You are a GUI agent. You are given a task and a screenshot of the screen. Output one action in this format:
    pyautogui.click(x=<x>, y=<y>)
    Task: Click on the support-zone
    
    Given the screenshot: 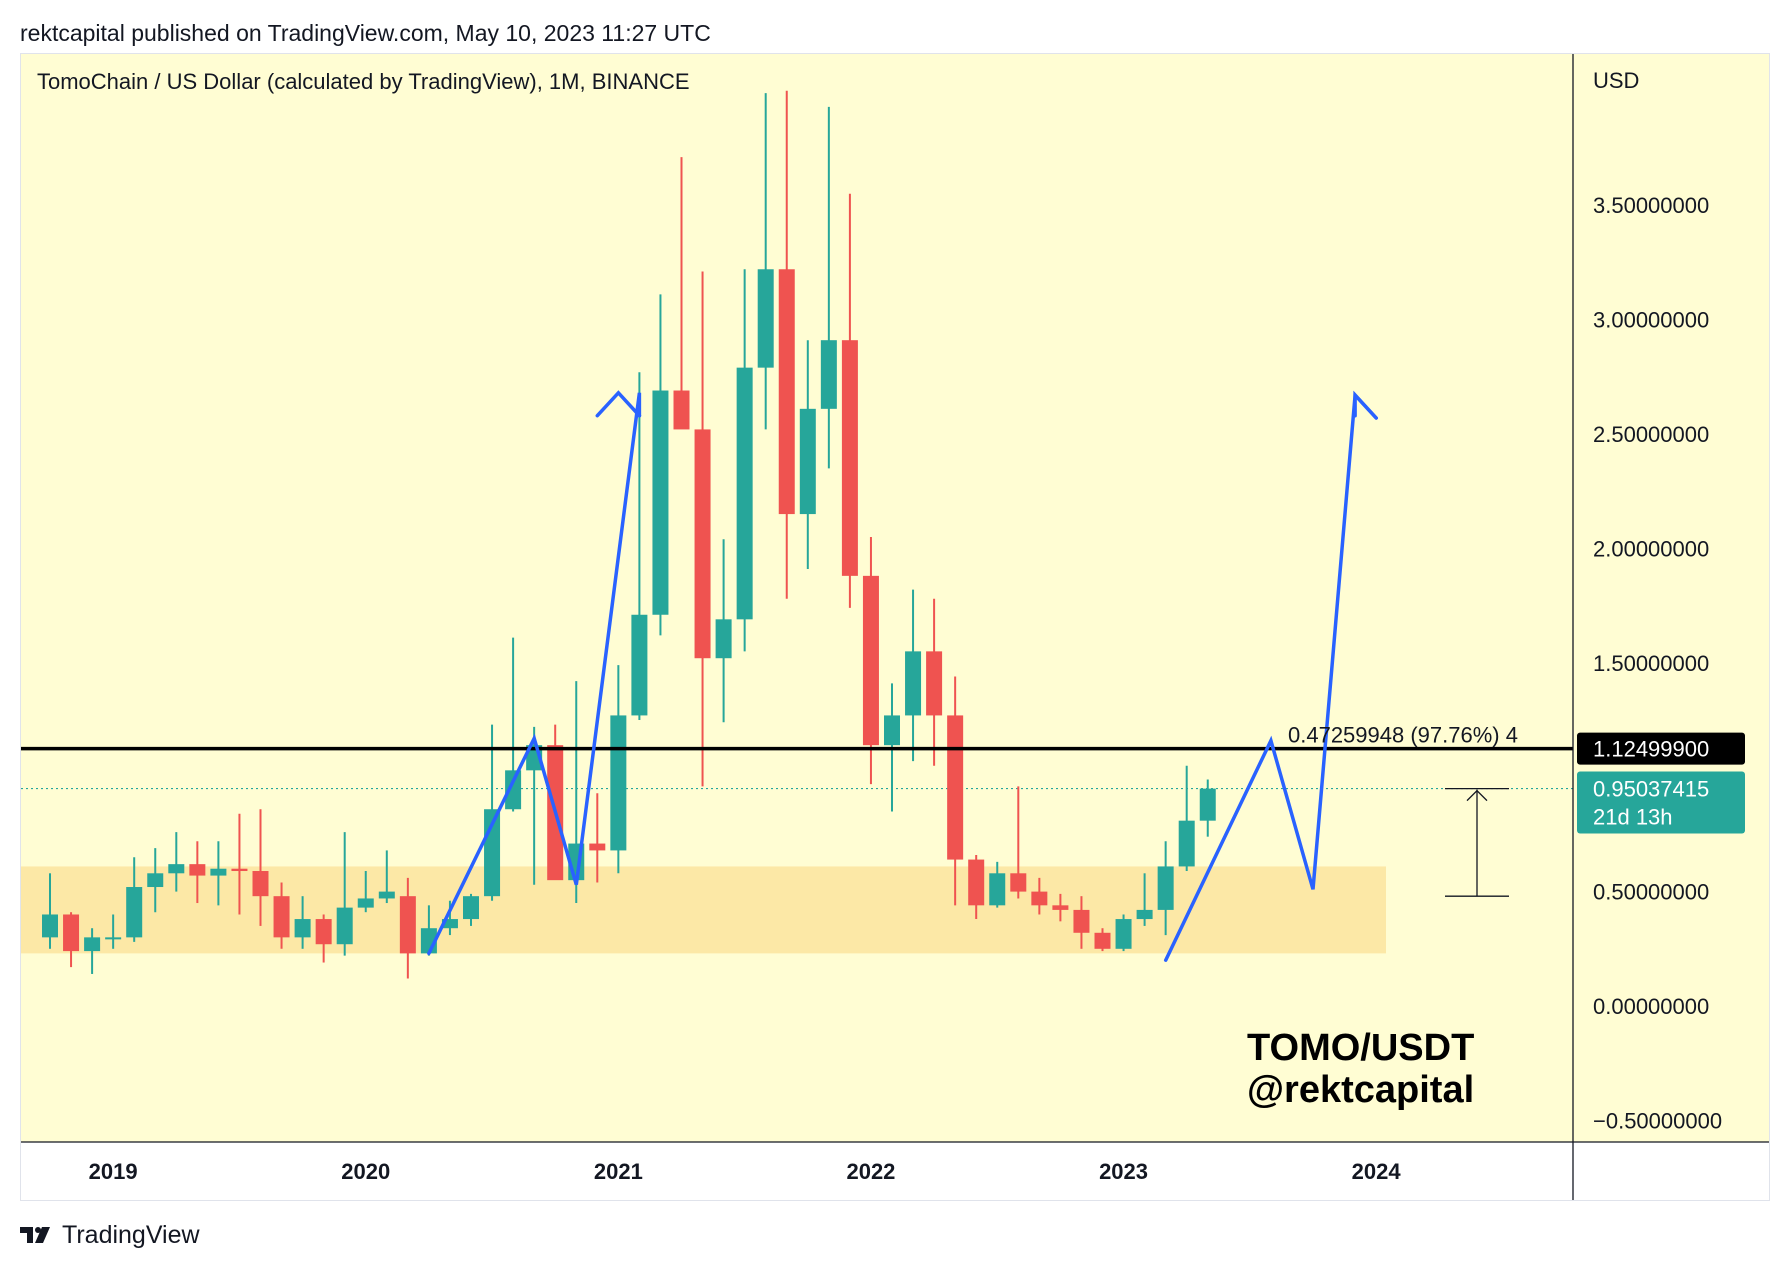 What is the action you would take?
    pyautogui.click(x=703, y=910)
    